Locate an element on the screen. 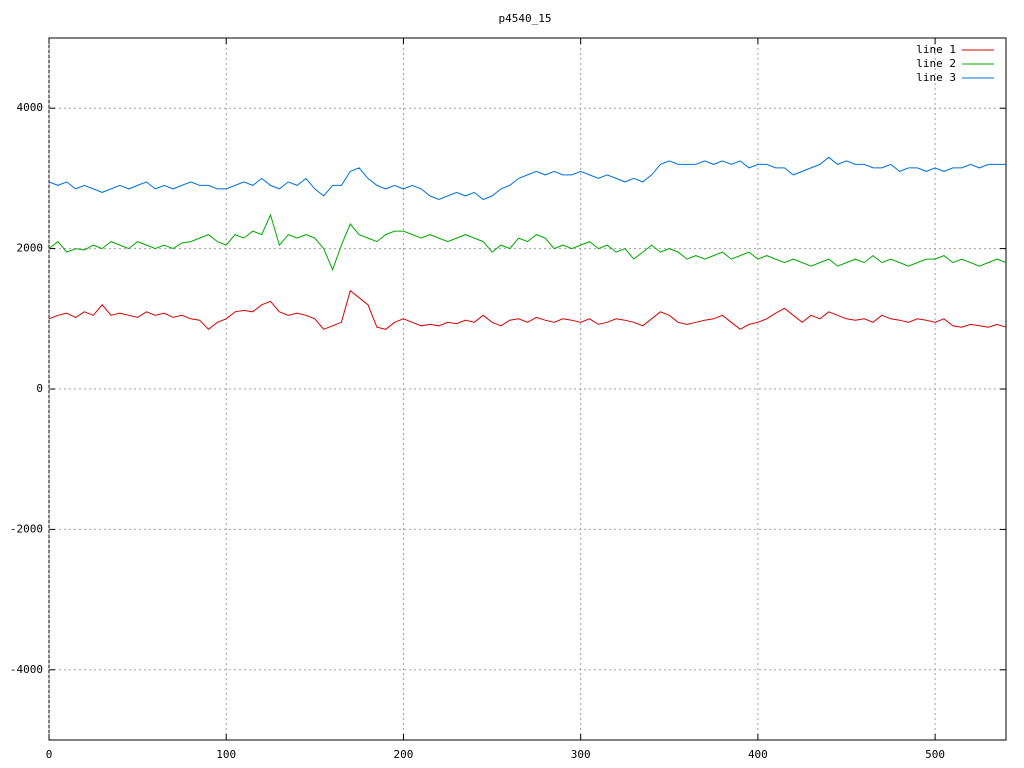  y-tick-label: 0 is located at coordinates (39, 388).